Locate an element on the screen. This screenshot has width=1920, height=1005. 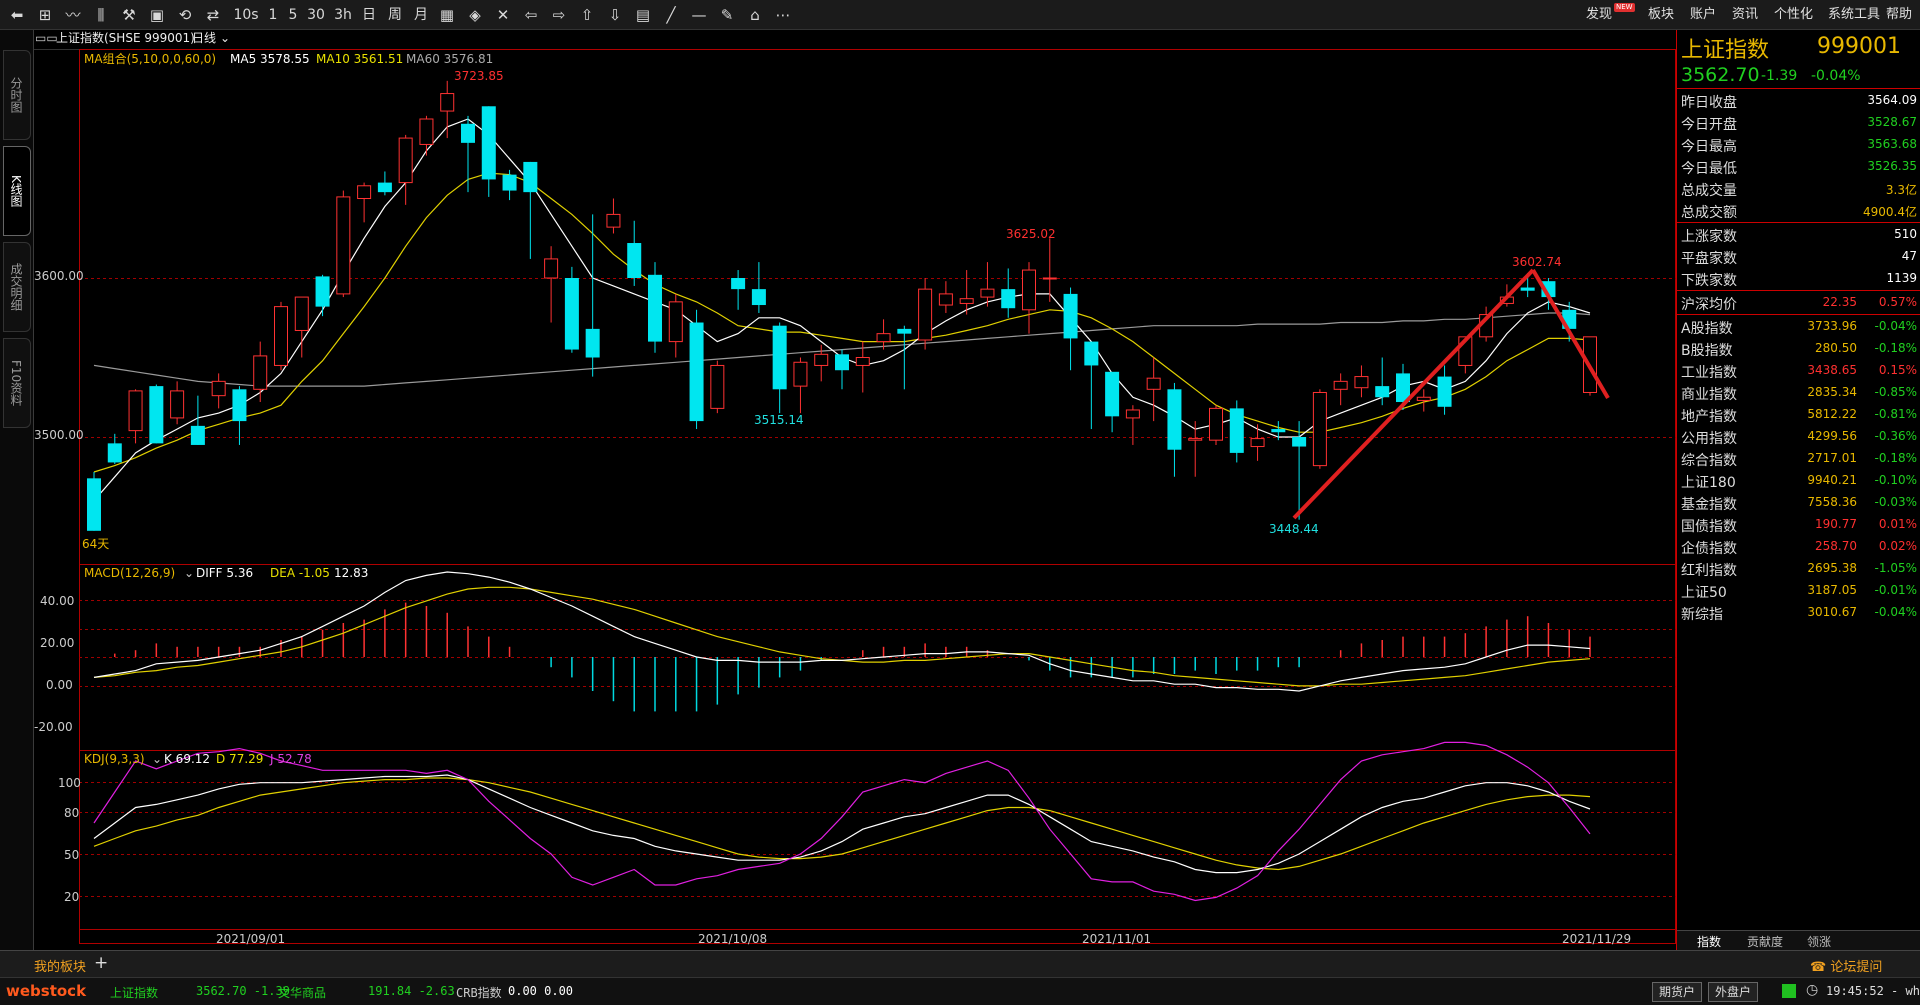
candle-icon: ⫼ is located at coordinates (101, 15).